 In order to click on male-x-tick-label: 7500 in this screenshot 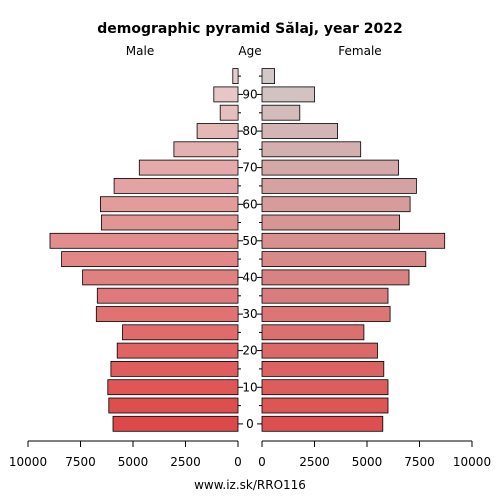, I will do `click(80, 462)`.